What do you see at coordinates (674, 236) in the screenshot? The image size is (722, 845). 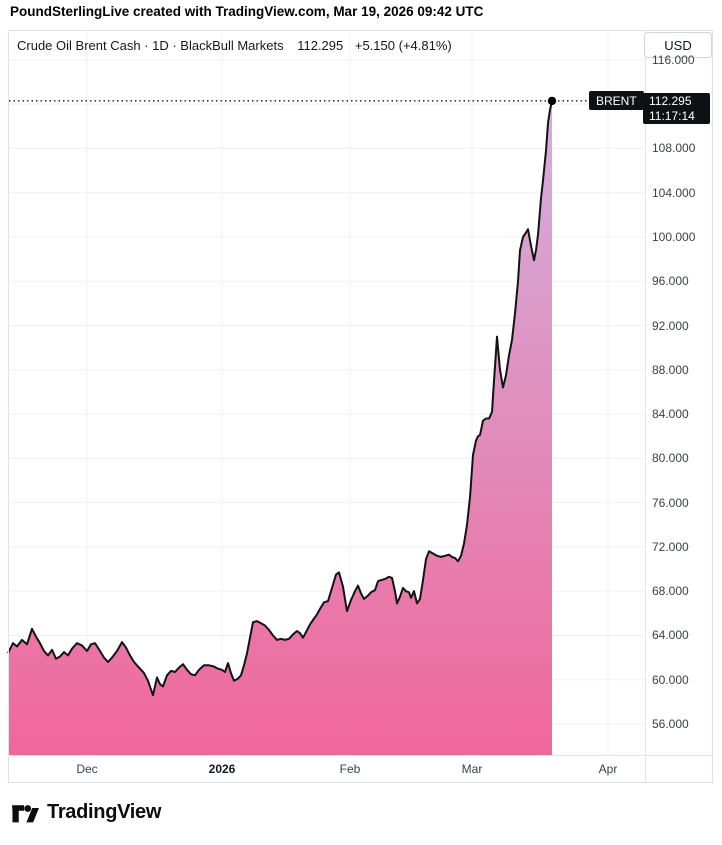 I see `price-axis-tick: 100.000` at bounding box center [674, 236].